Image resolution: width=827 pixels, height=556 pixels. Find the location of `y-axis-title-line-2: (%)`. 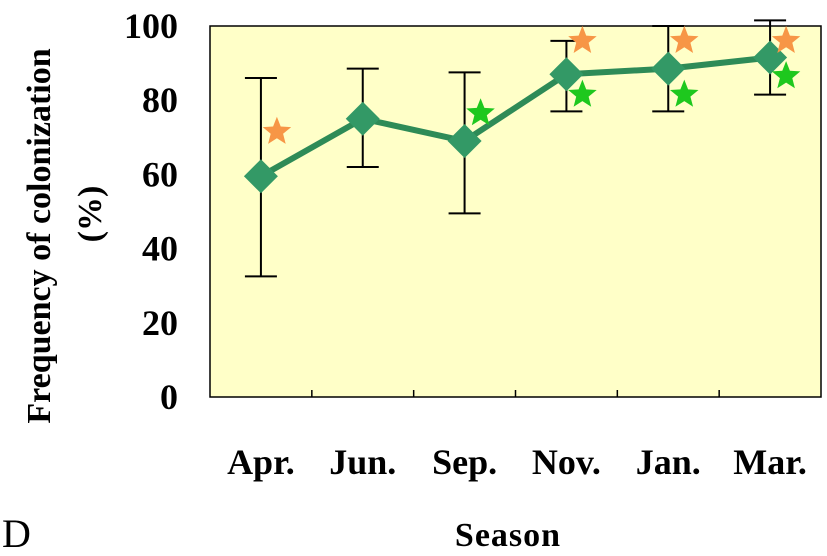

y-axis-title-line-2: (%) is located at coordinates (90, 214).